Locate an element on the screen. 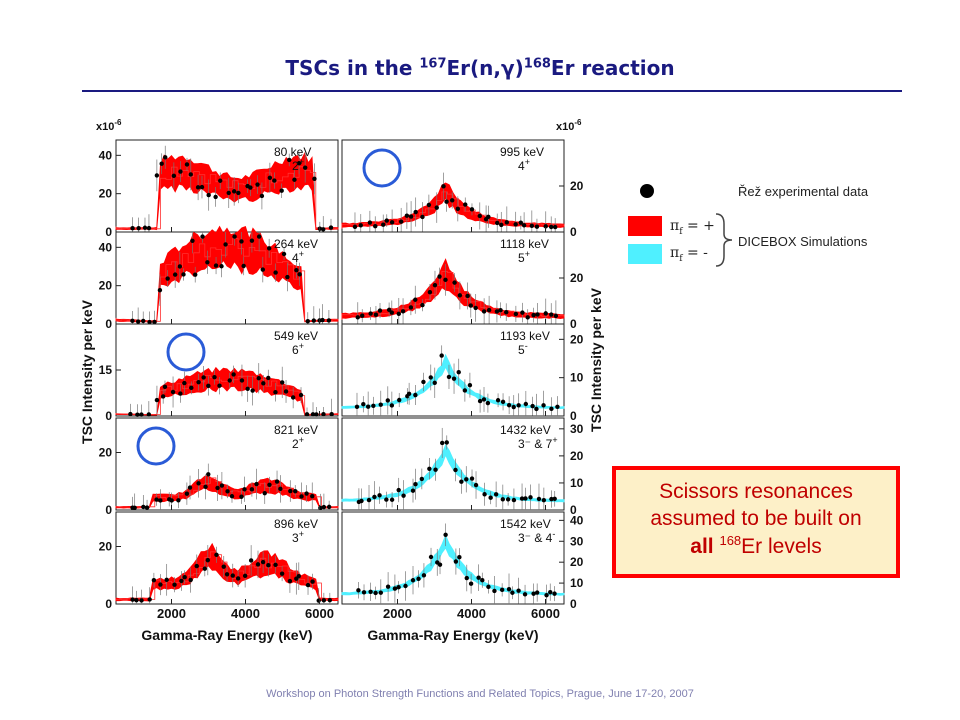 The height and width of the screenshot is (720, 960). level-energy-label: 264 keV is located at coordinates (296, 244).